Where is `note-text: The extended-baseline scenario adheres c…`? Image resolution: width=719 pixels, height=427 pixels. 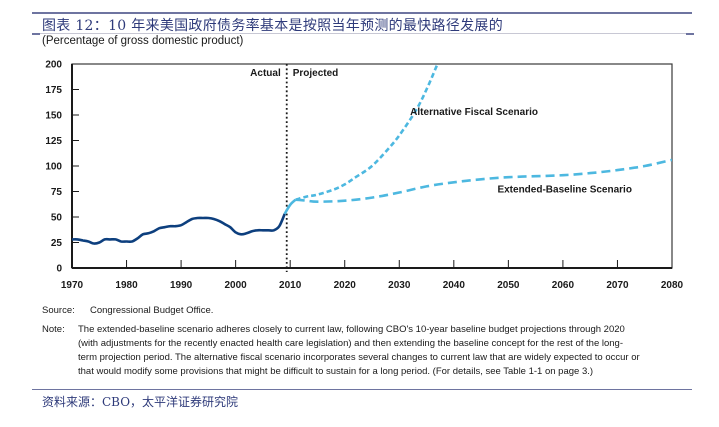
note-text: The extended-baseline scenario adheres c… is located at coordinates (388, 351).